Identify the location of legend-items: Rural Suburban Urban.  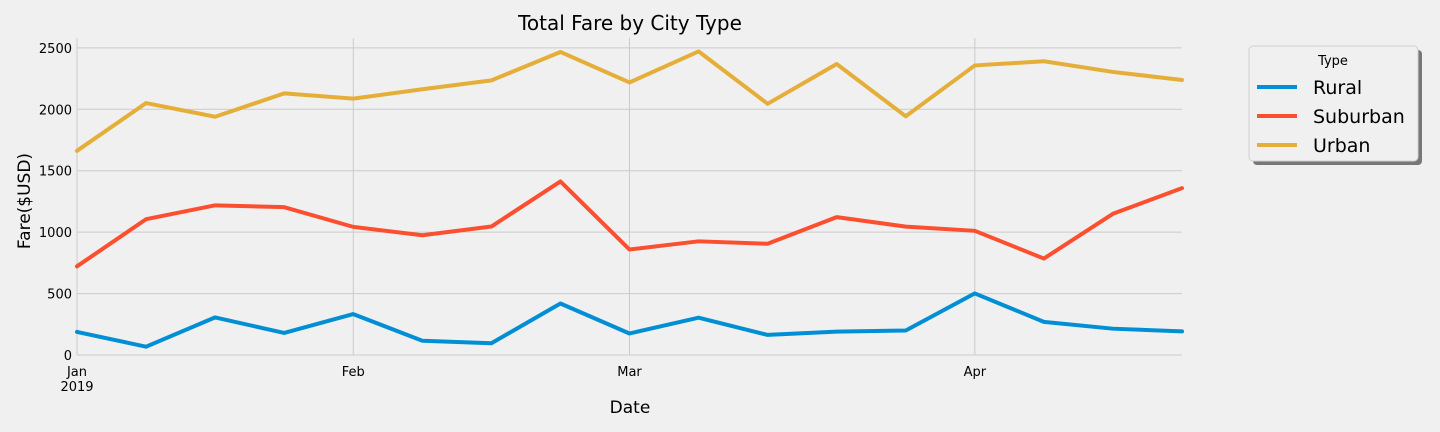
(1331, 117).